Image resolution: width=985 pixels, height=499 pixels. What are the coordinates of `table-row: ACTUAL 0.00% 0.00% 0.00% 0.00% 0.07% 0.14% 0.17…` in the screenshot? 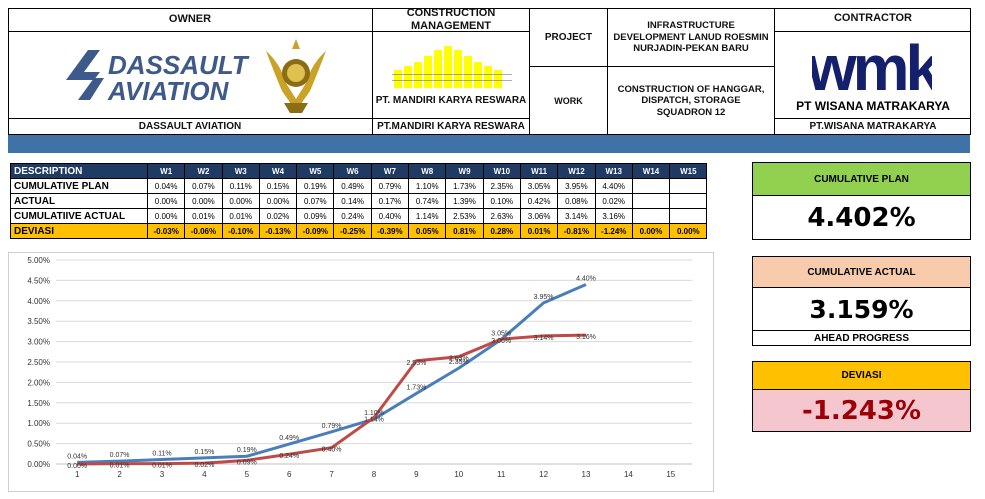 It's located at (359, 201).